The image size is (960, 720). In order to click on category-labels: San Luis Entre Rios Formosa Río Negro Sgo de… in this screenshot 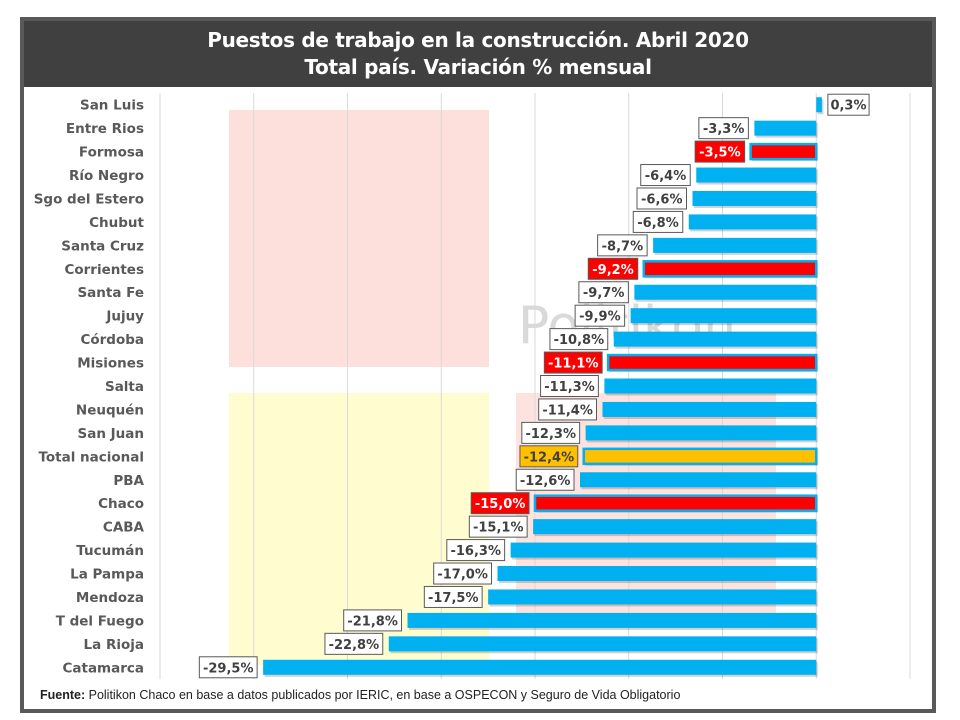, I will do `click(89, 387)`.